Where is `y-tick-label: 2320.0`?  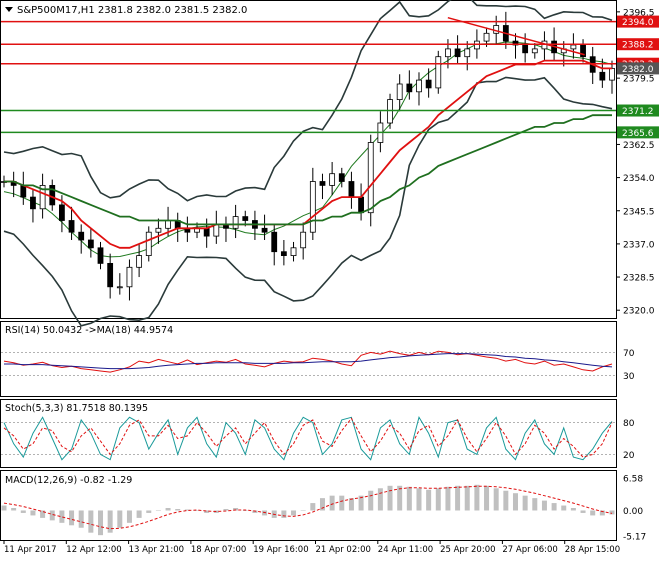
y-tick-label: 2320.0 is located at coordinates (639, 312).